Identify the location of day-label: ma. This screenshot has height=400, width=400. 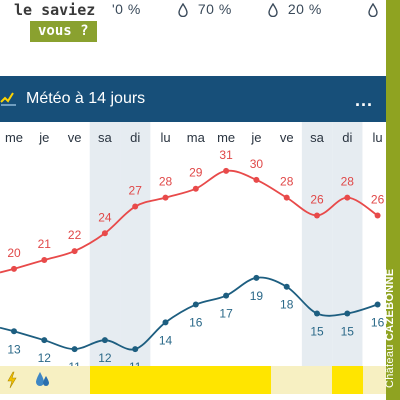
(196, 137).